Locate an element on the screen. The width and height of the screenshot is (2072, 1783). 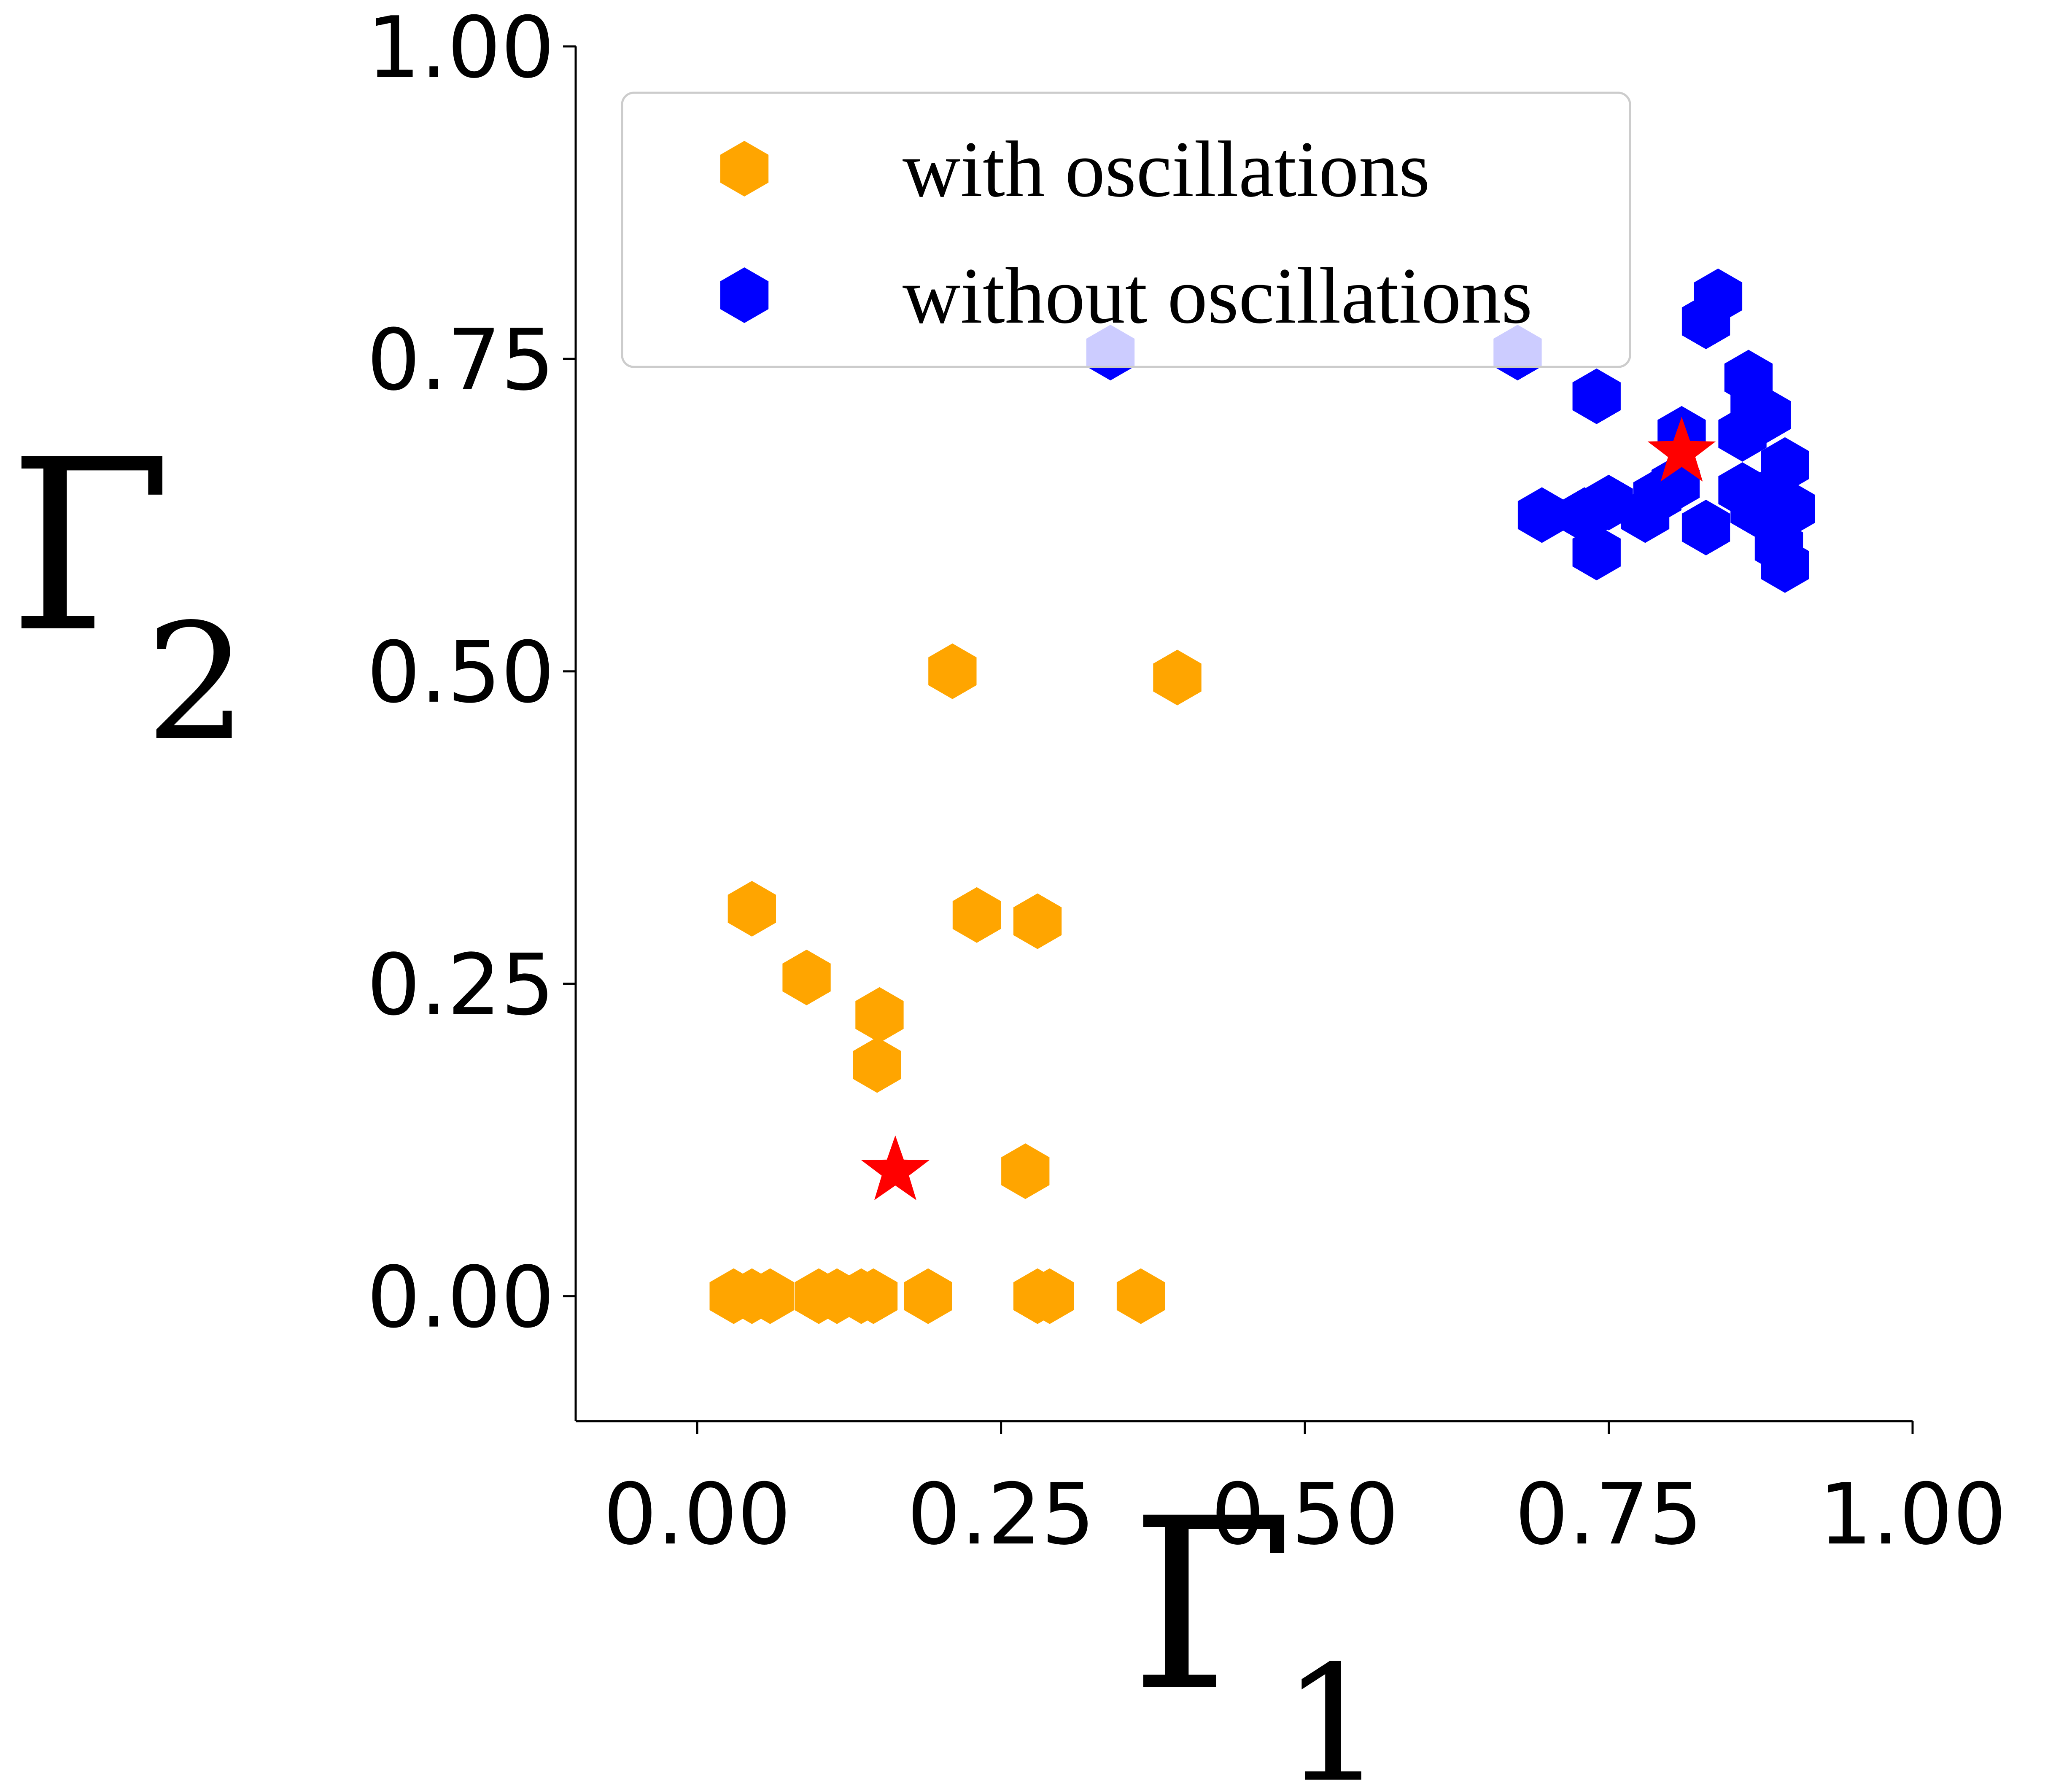
x-tick-label: 0.00 is located at coordinates (697, 1514).